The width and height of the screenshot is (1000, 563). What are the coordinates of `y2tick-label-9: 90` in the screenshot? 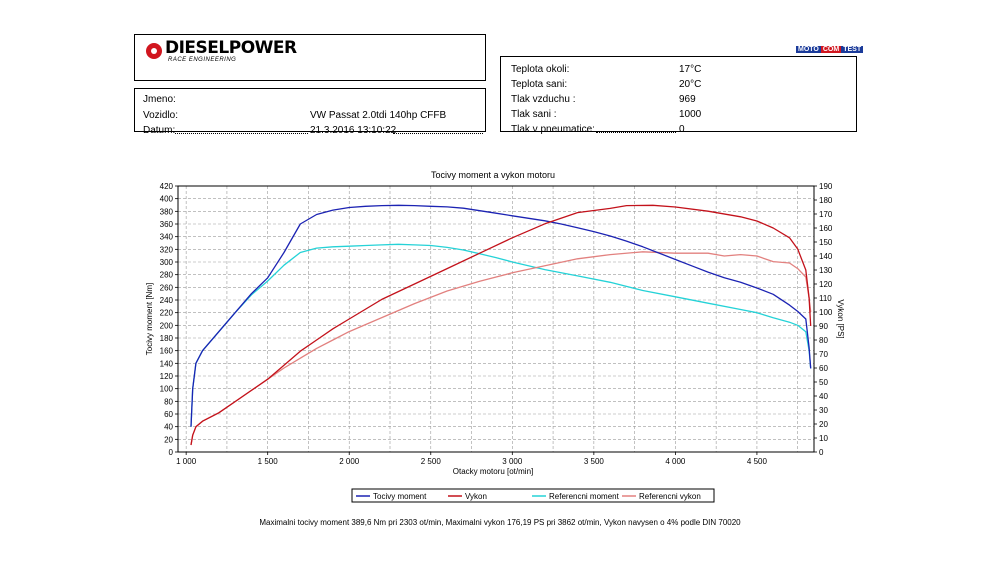 It's located at (823, 326).